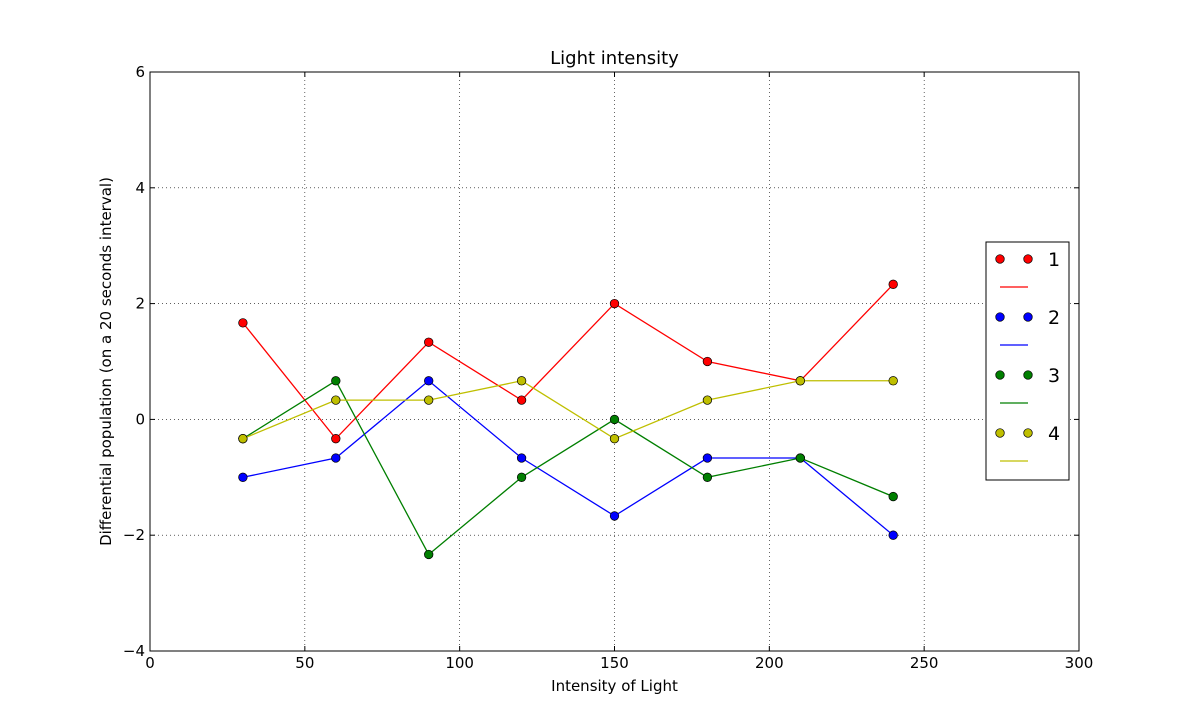 This screenshot has width=1198, height=723. What do you see at coordinates (614, 686) in the screenshot?
I see `x-axis-title: Intensity of Light` at bounding box center [614, 686].